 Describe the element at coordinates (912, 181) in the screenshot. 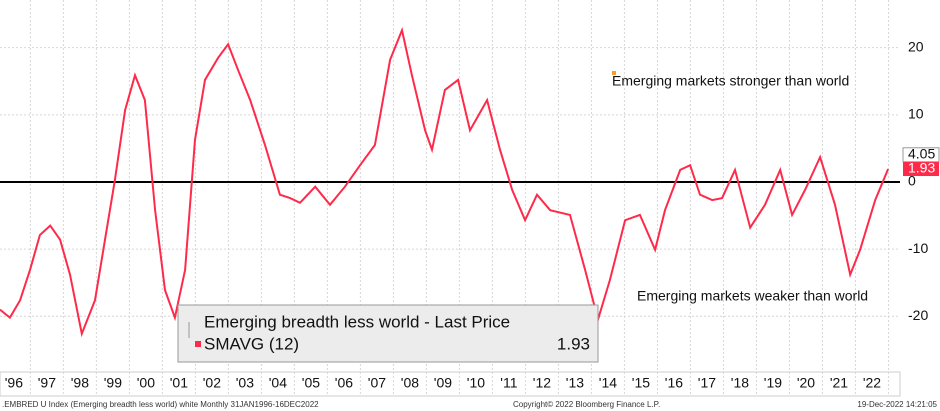

I see `y-tick-label: 0` at that location.